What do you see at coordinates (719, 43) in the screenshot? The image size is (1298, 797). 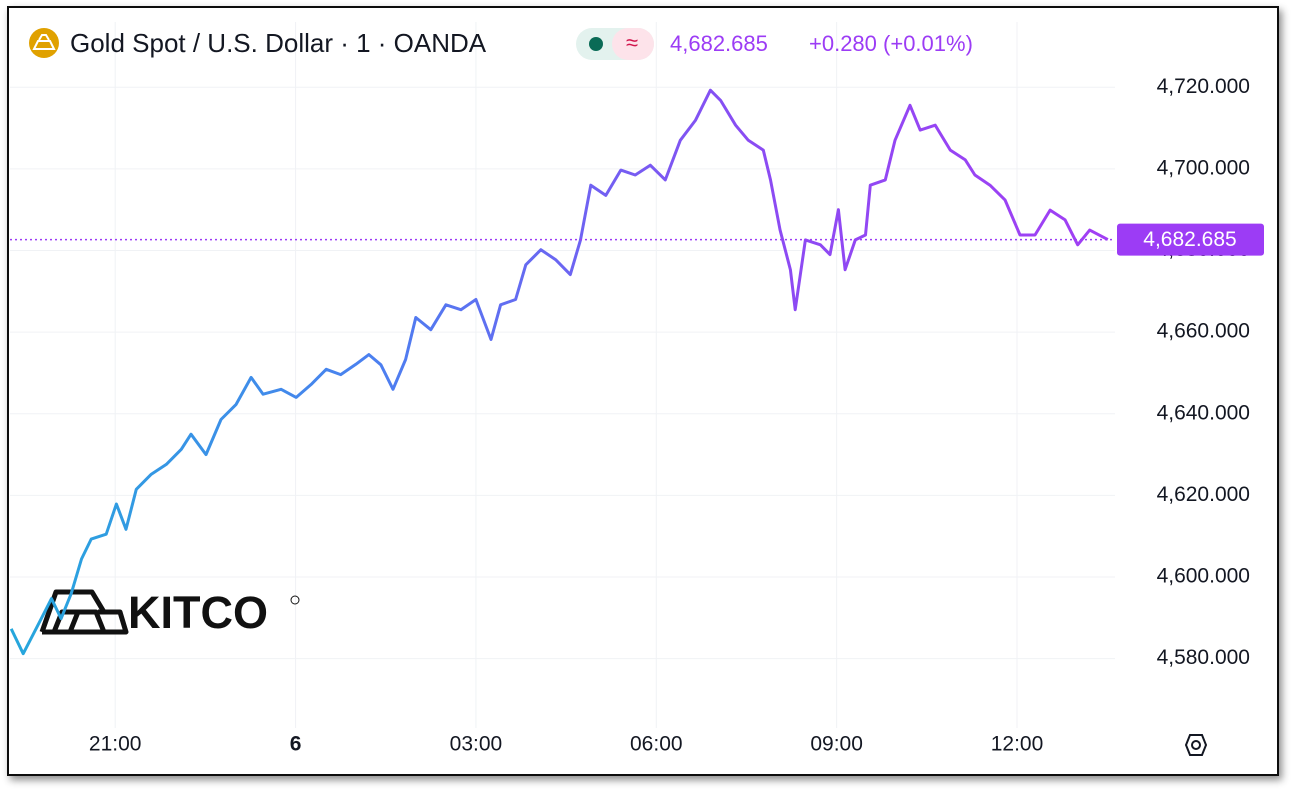 I see `header-price: 4,682.685` at bounding box center [719, 43].